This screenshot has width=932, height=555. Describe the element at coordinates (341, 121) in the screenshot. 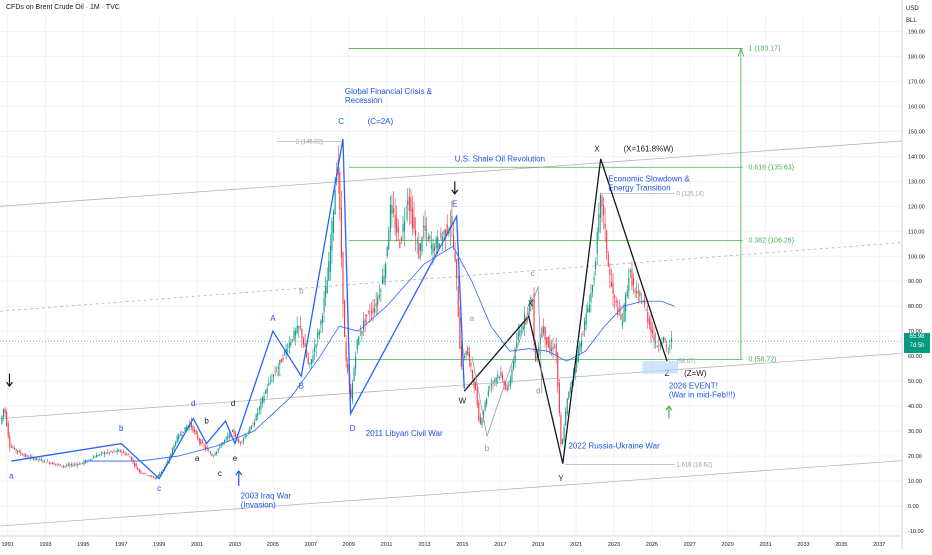

I see `wave-label: C` at that location.